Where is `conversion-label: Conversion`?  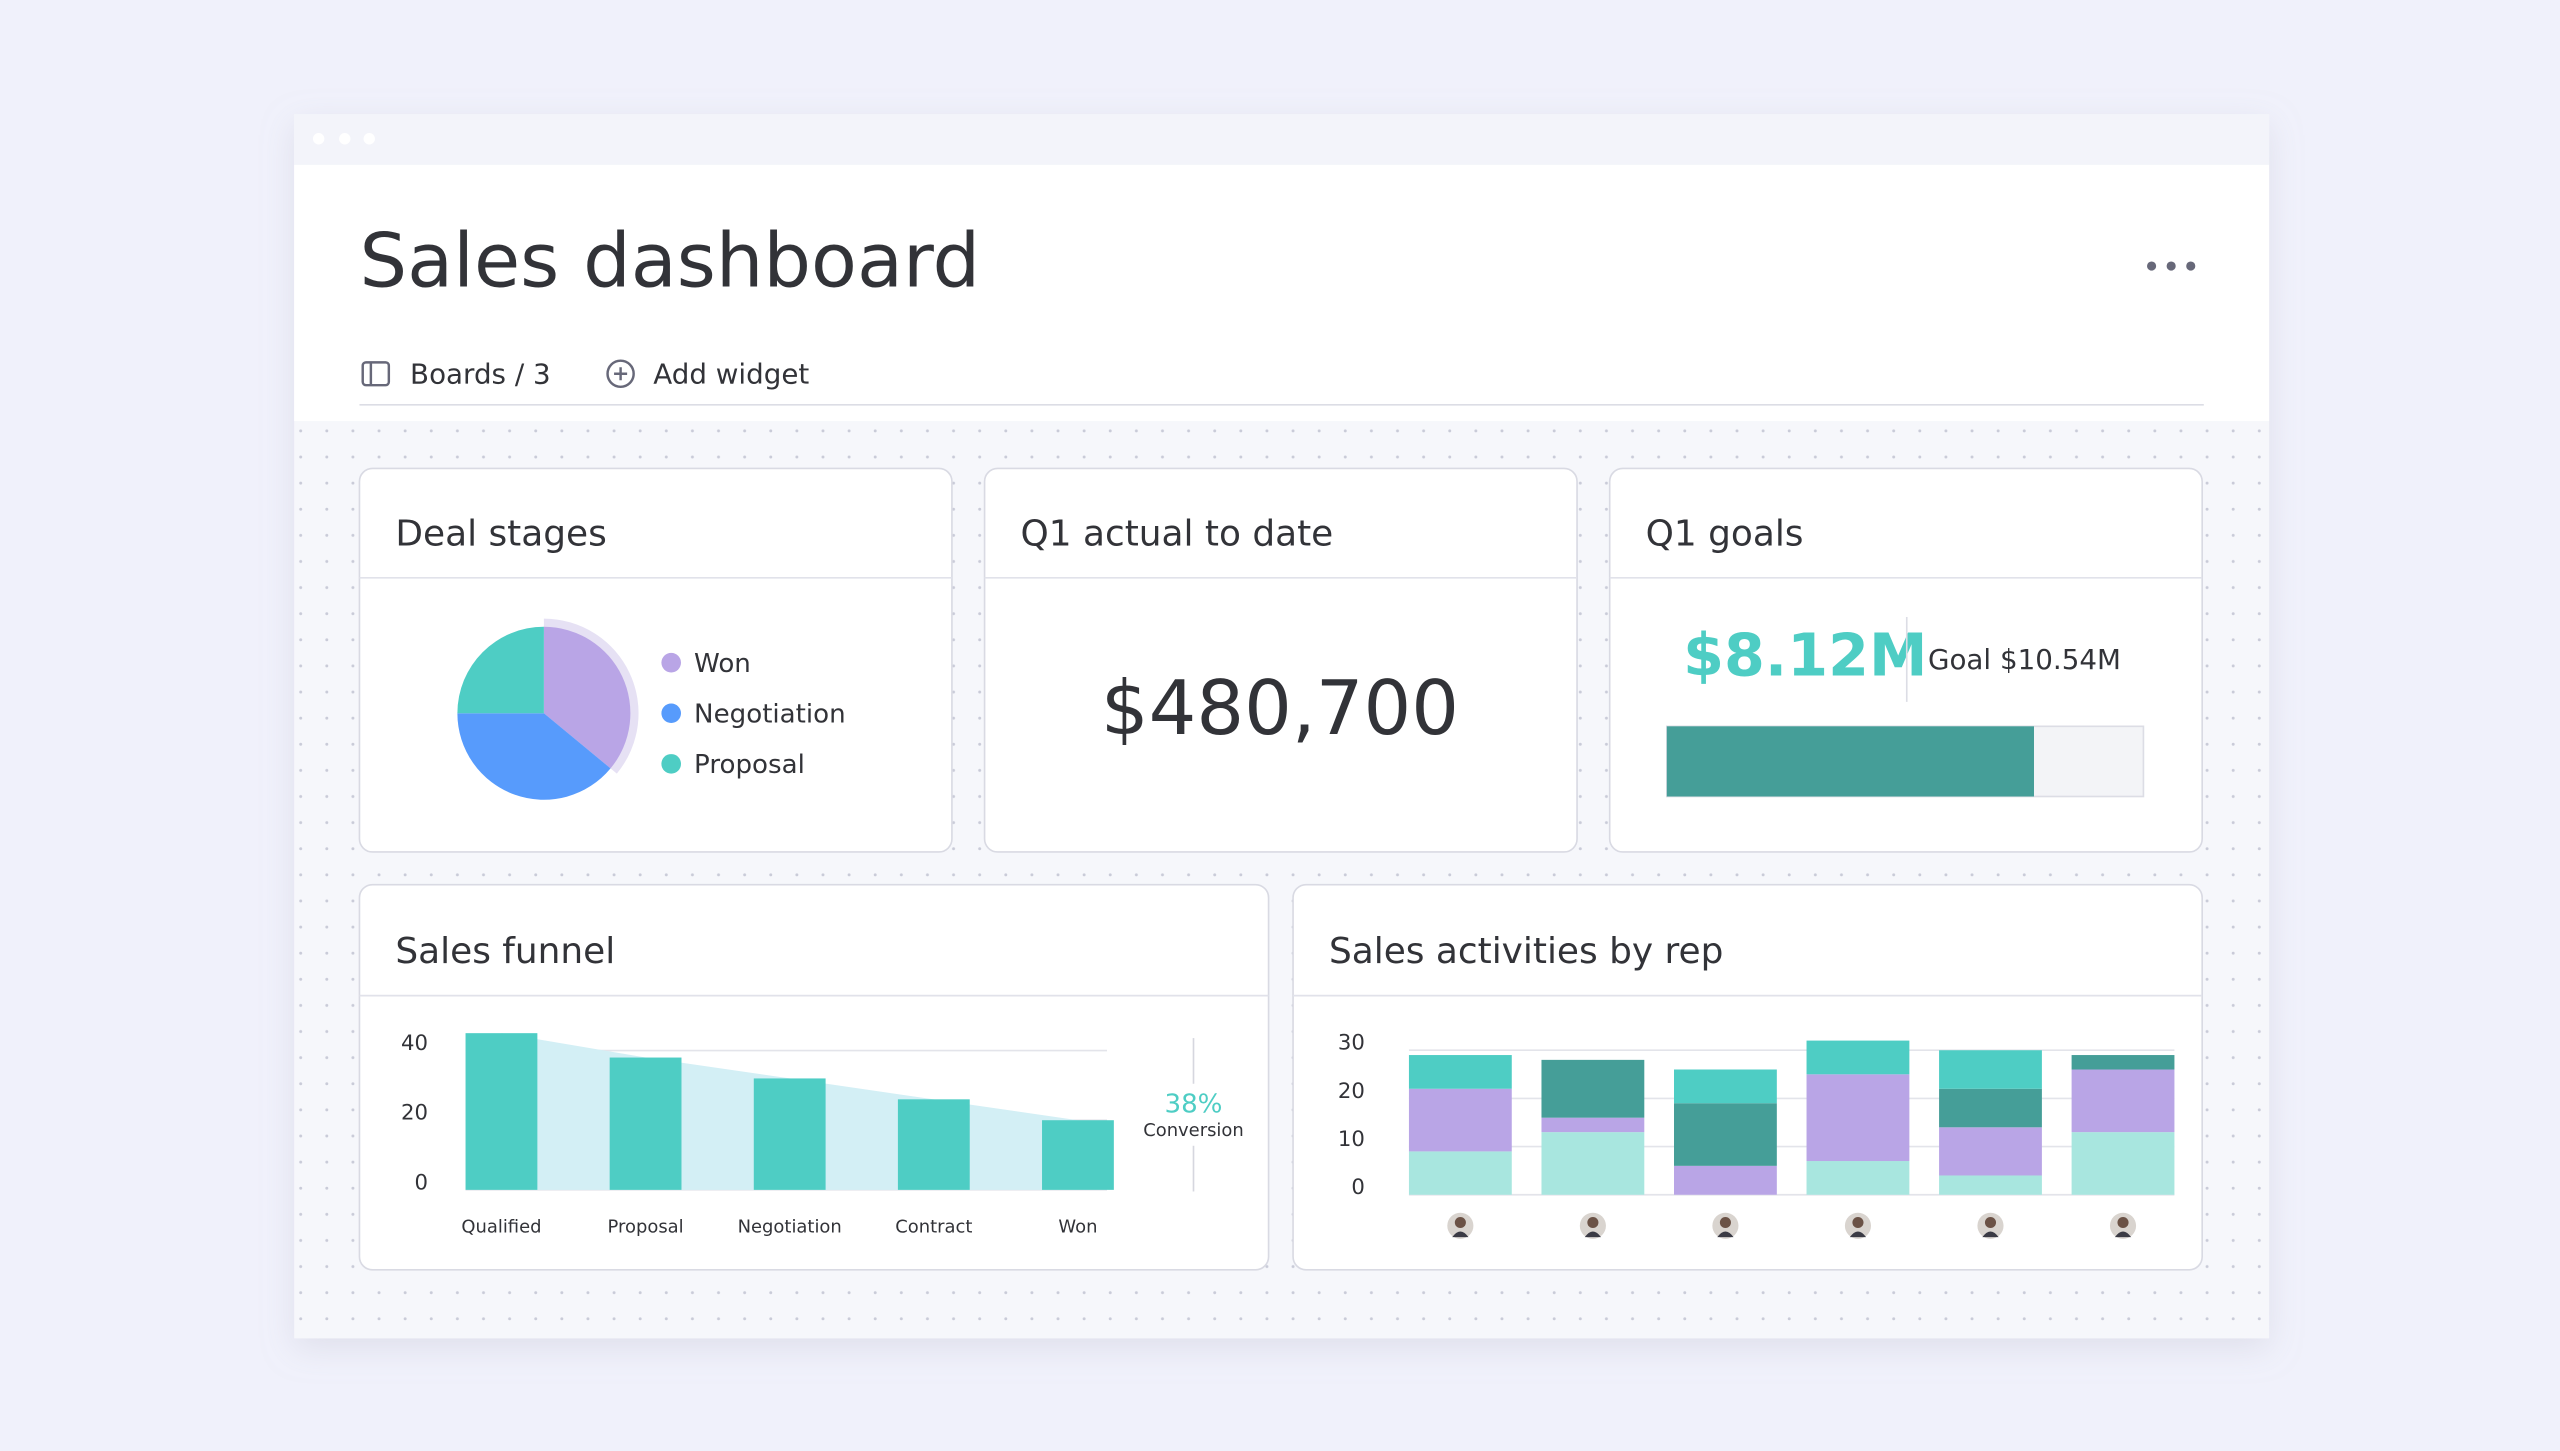
conversion-label: Conversion is located at coordinates (1193, 1130).